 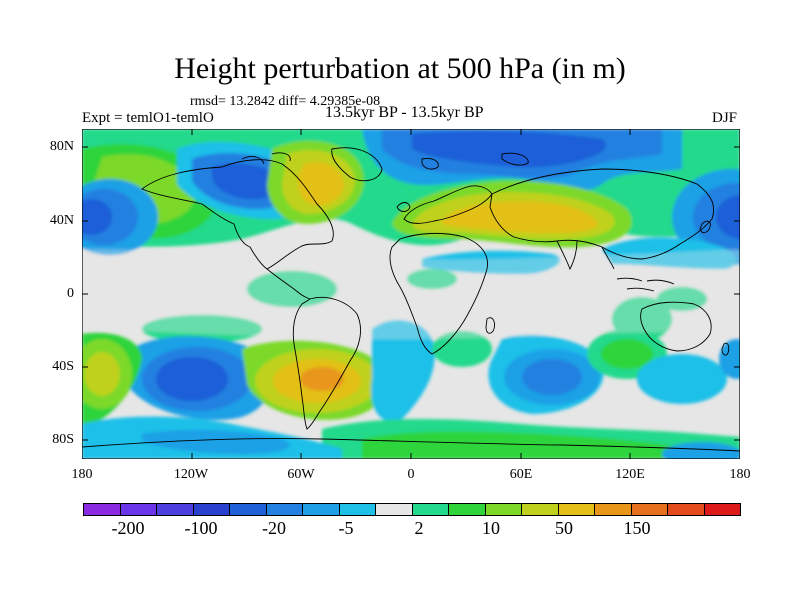 What do you see at coordinates (346, 528) in the screenshot?
I see `colorbar-label: -5` at bounding box center [346, 528].